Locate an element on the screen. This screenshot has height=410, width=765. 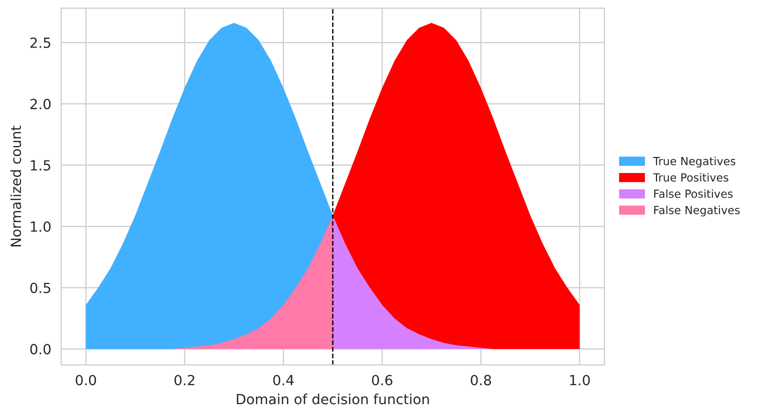
legend-label: False Negatives is located at coordinates (697, 211).